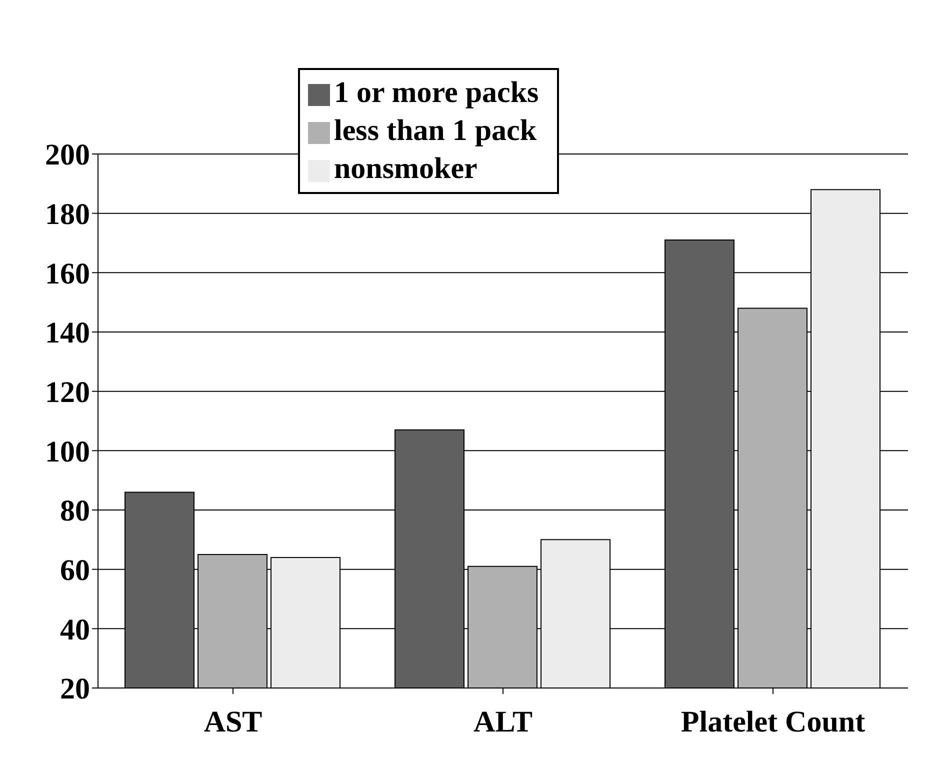 The height and width of the screenshot is (781, 947). Describe the element at coordinates (67, 333) in the screenshot. I see `y-tick-label: 140` at that location.